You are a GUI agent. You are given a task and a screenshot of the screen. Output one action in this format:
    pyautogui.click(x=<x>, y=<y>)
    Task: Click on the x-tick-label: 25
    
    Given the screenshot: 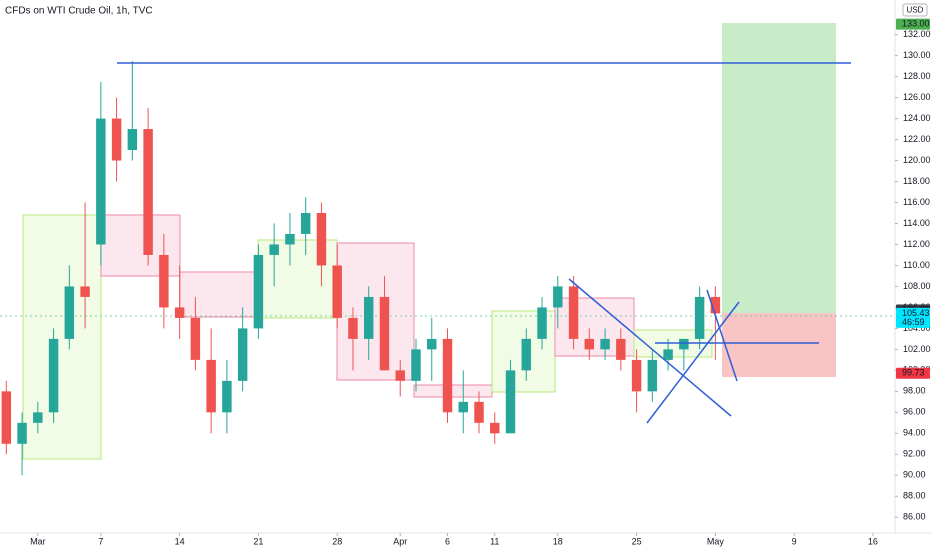 What is the action you would take?
    pyautogui.click(x=637, y=541)
    